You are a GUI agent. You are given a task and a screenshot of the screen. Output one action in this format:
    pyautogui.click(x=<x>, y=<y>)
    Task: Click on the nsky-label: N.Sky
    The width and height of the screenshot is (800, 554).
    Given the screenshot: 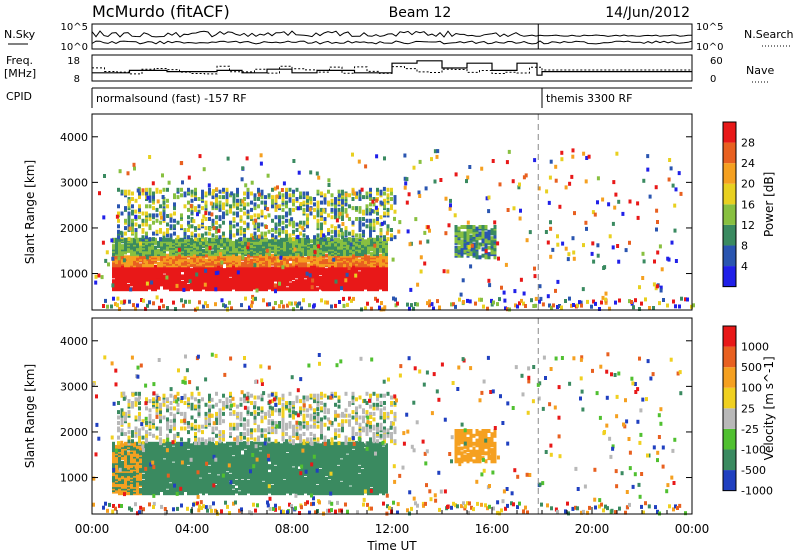 What is the action you would take?
    pyautogui.click(x=20, y=34)
    